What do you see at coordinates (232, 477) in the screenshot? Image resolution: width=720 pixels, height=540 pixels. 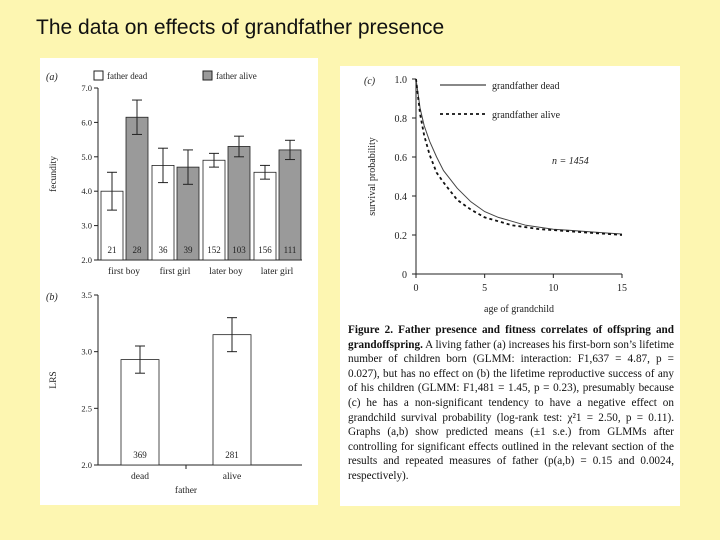 I see `panel-b-category-label: alive` at bounding box center [232, 477].